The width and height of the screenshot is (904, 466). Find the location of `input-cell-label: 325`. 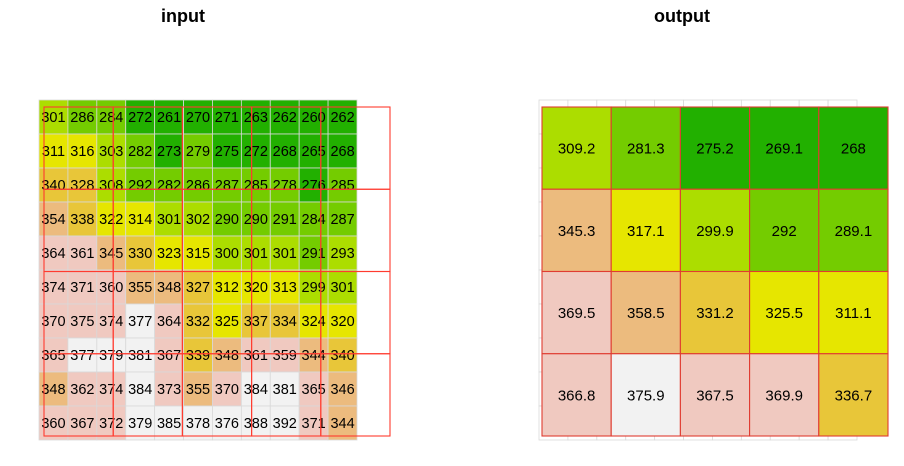

input-cell-label: 325 is located at coordinates (227, 322).